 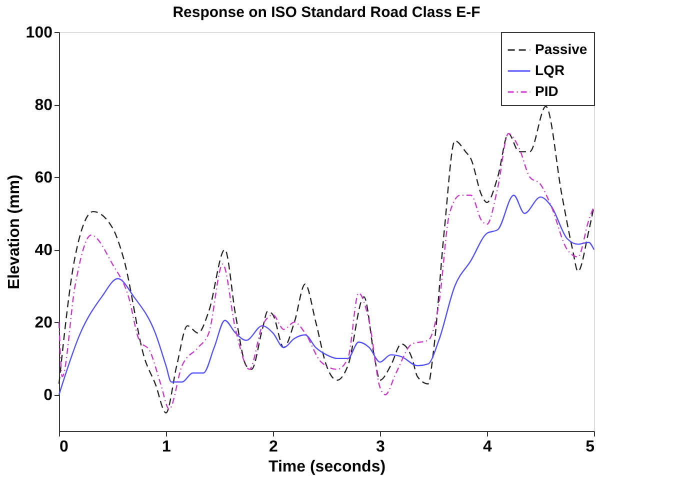 What do you see at coordinates (590, 447) in the screenshot?
I see `x-tick-label: 5` at bounding box center [590, 447].